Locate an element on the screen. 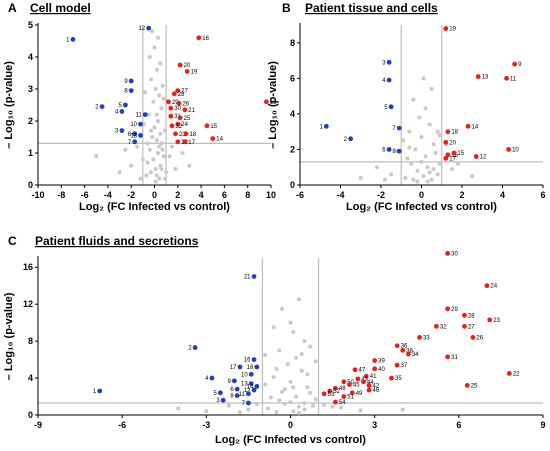 This screenshot has width=550, height=451. y-axis-label: – Log₁₀ (p-value) is located at coordinates (9, 336).